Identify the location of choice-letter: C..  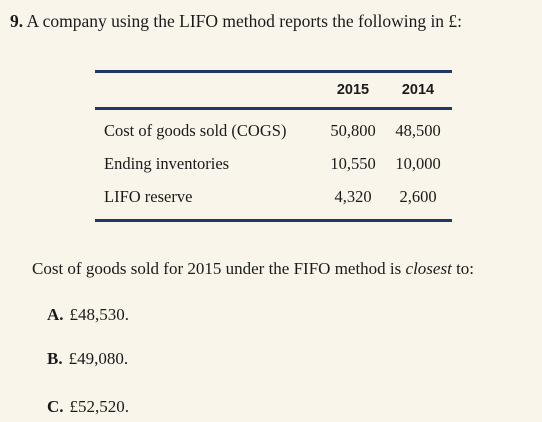
(55, 406).